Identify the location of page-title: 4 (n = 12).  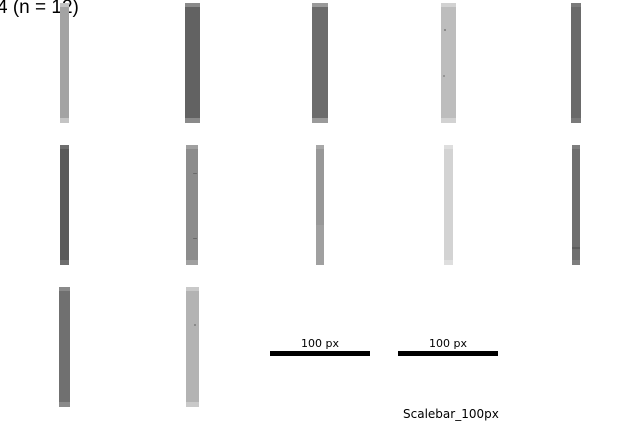
(39, 9).